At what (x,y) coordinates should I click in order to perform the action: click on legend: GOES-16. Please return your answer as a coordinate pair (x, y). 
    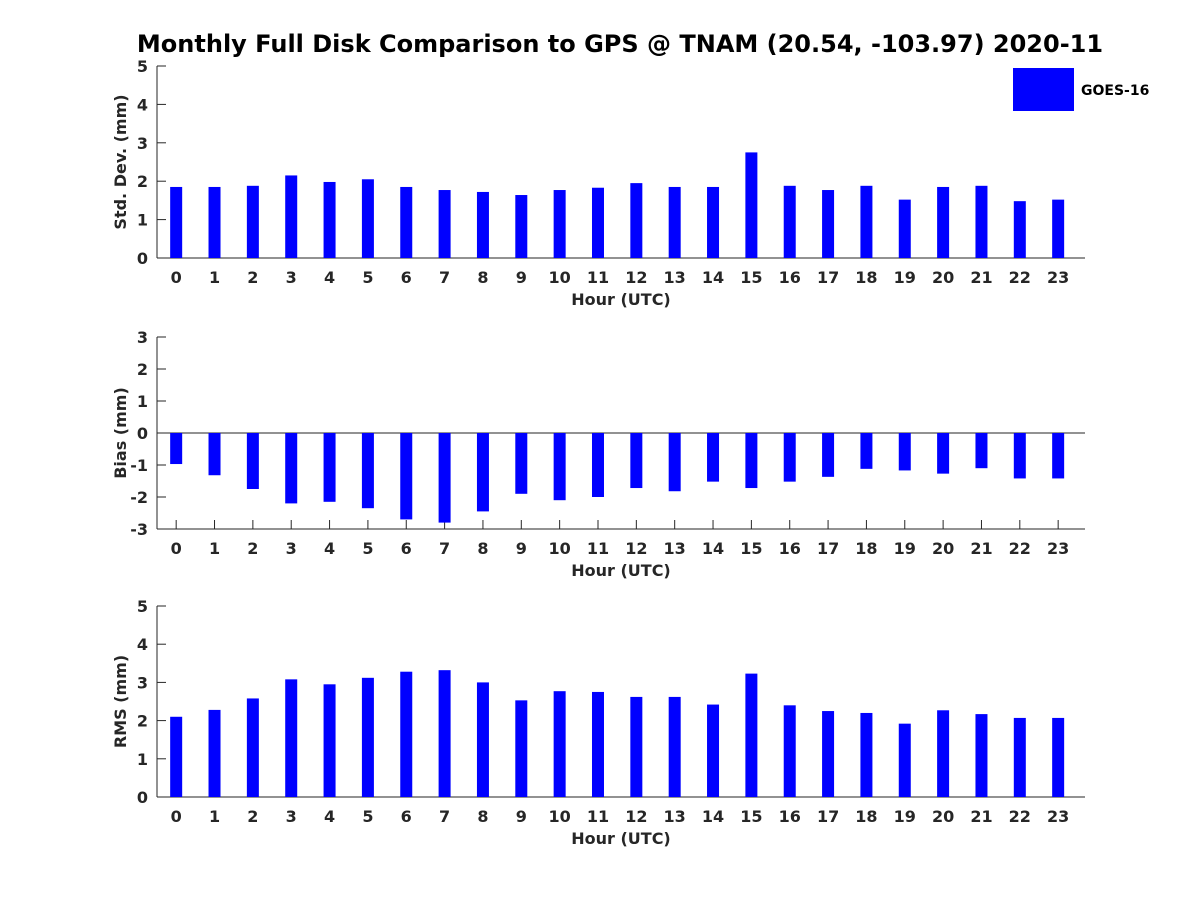
    Looking at the image, I should click on (1081, 89).